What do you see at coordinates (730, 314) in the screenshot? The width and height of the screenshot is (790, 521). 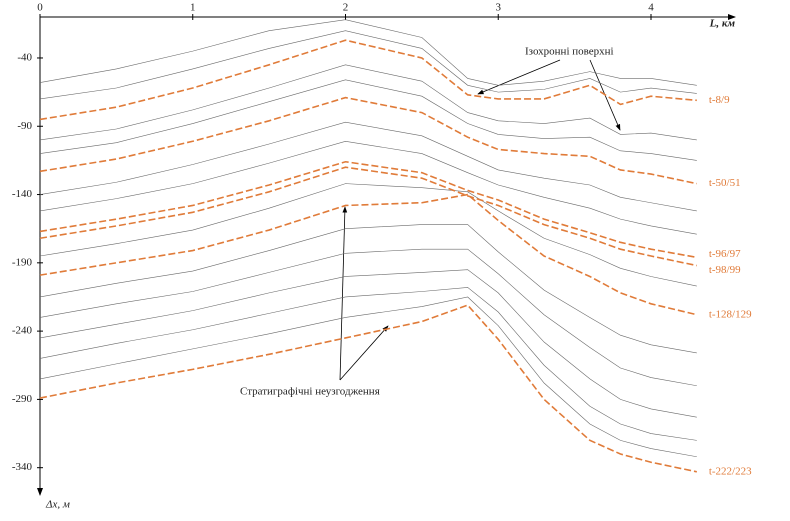 I see `series-label: t-128/129` at bounding box center [730, 314].